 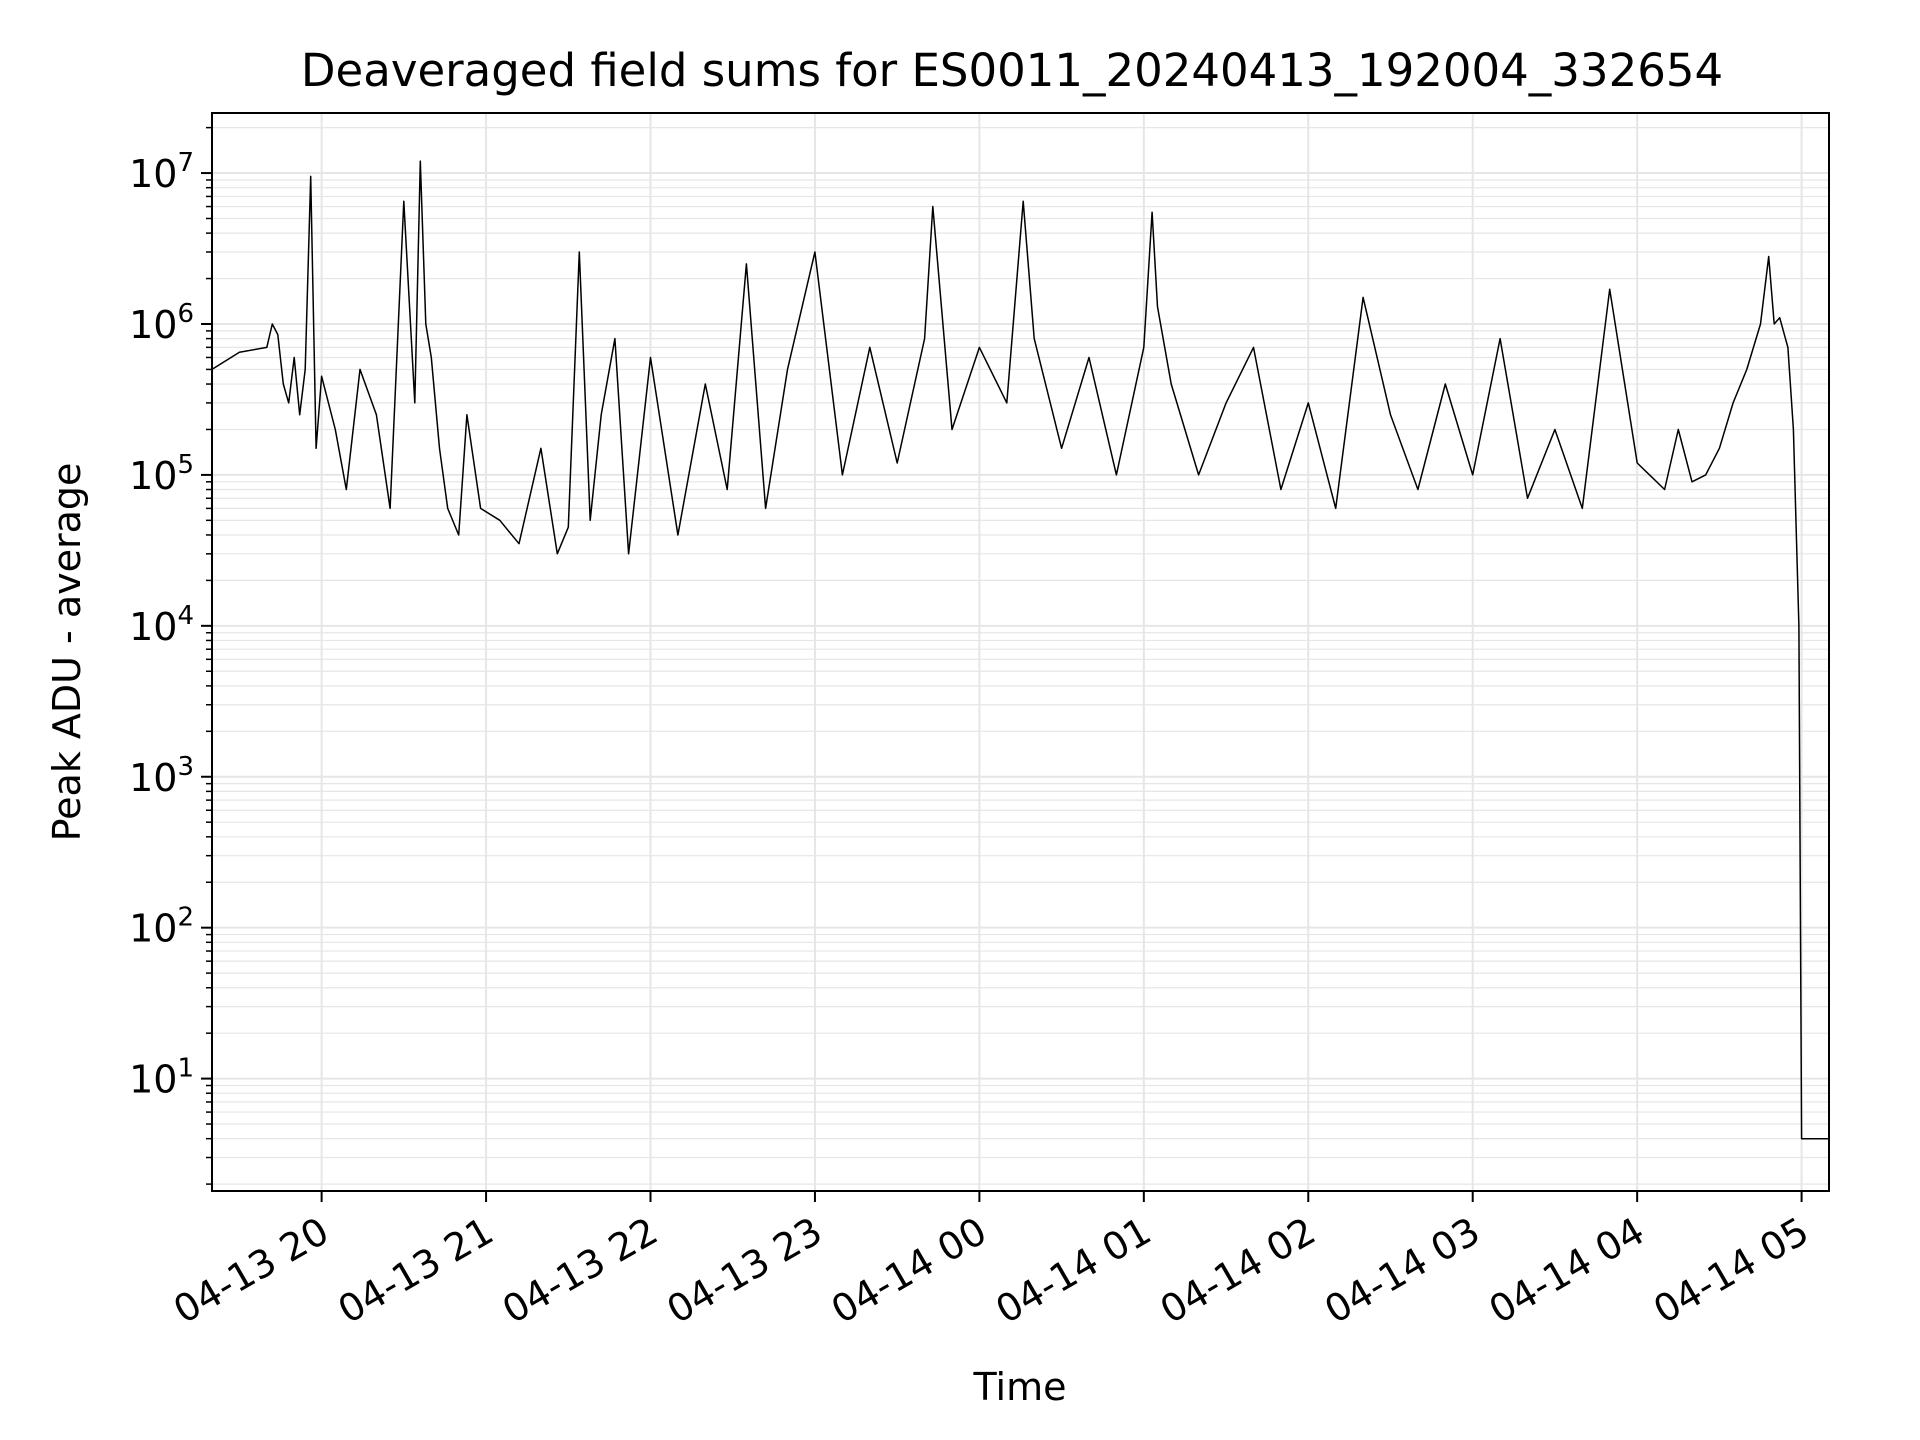 What do you see at coordinates (67, 652) in the screenshot?
I see `y-axis-label: Peak ADU - average` at bounding box center [67, 652].